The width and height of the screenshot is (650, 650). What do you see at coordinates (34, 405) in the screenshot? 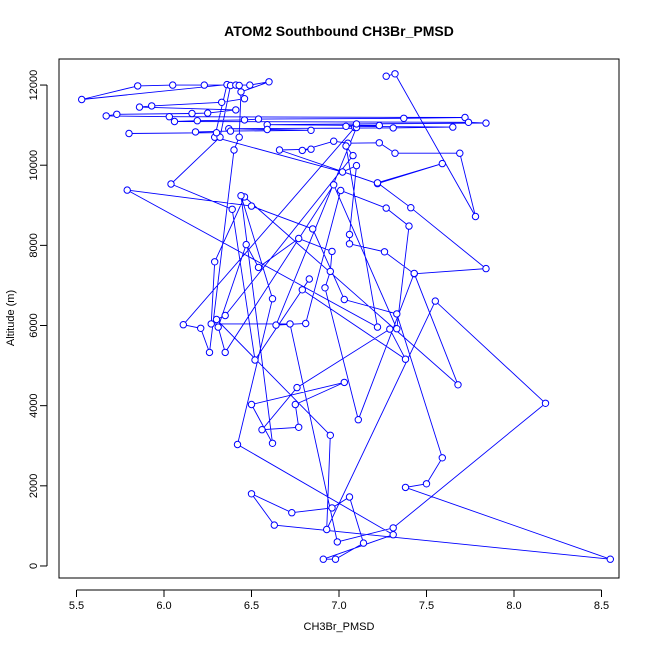
I see `y-tick-label: 4000` at bounding box center [34, 405].